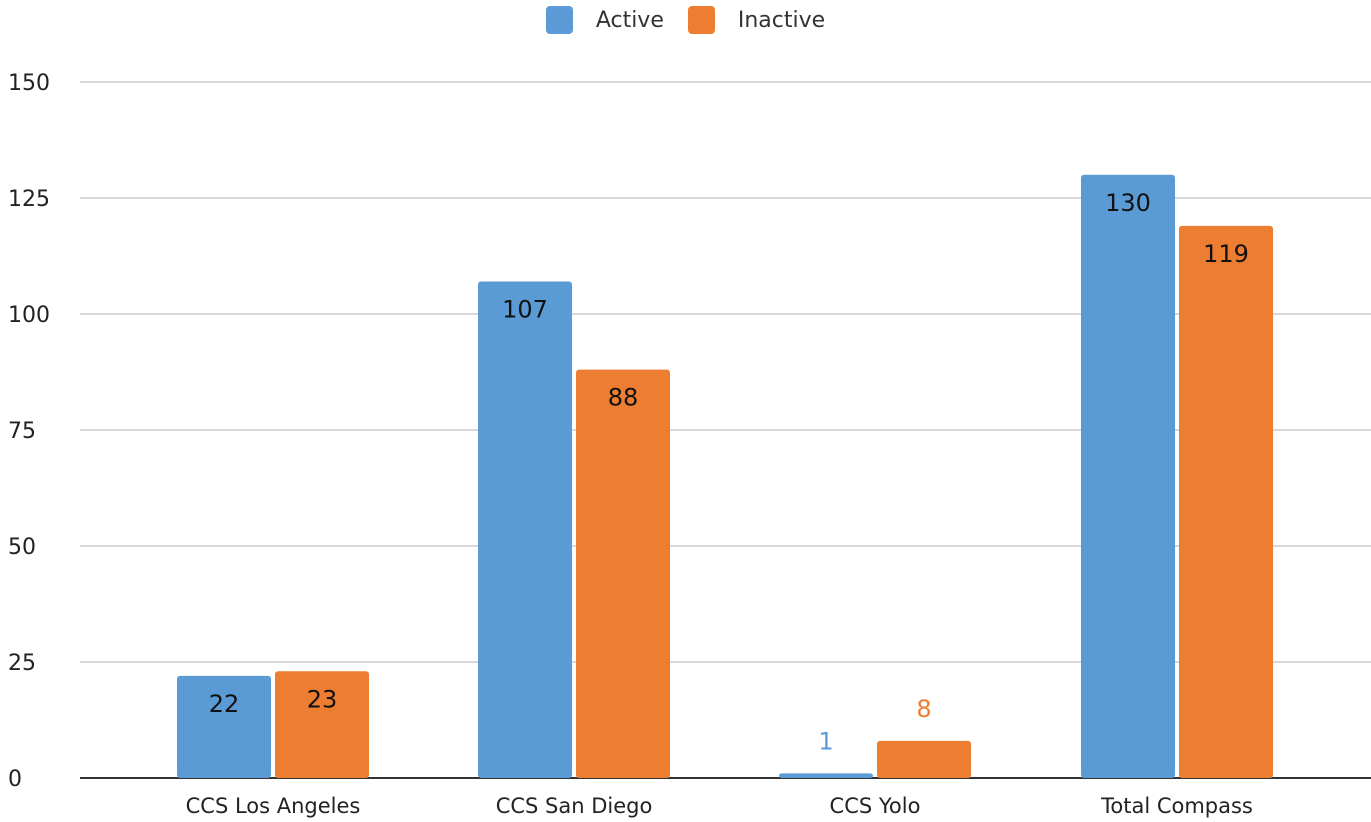 Image resolution: width=1371 pixels, height=822 pixels. I want to click on y-tick-label-0: 0, so click(15, 779).